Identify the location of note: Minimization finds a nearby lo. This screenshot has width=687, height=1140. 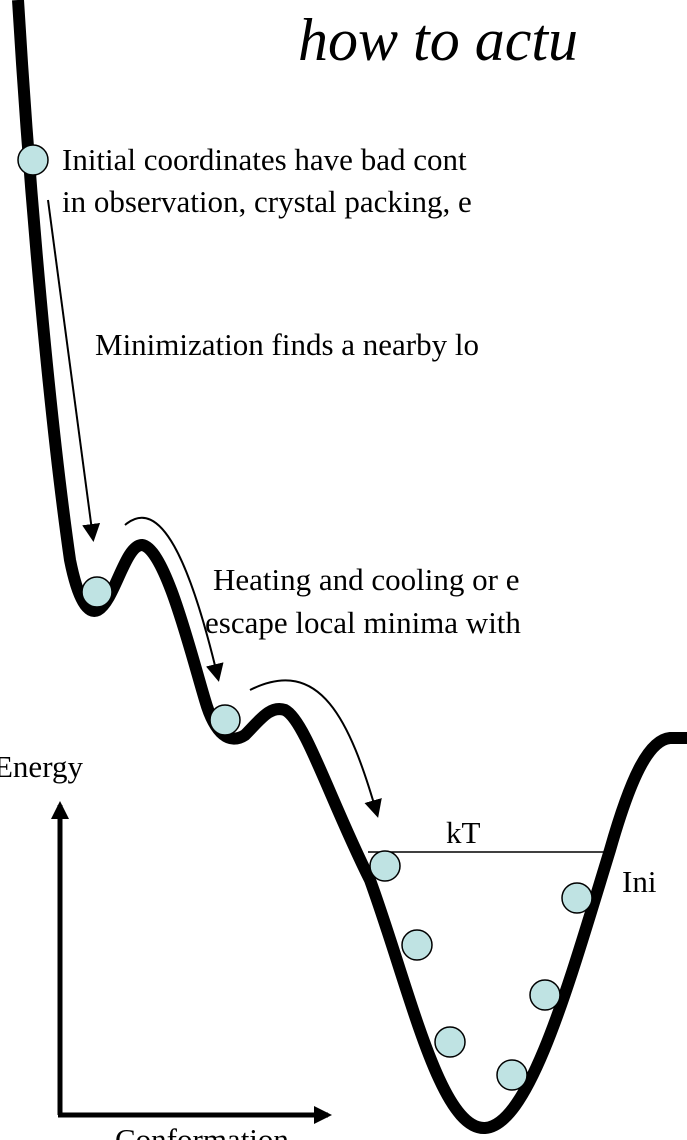
(287, 344).